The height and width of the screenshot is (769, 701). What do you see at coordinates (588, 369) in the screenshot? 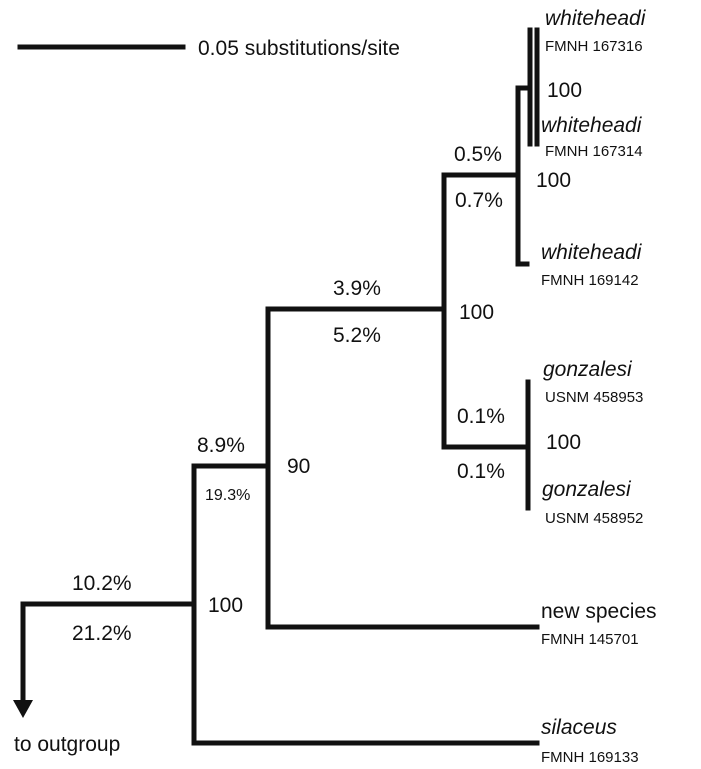
I see `taxon-name-gonzalesi-1: gonzalesi` at bounding box center [588, 369].